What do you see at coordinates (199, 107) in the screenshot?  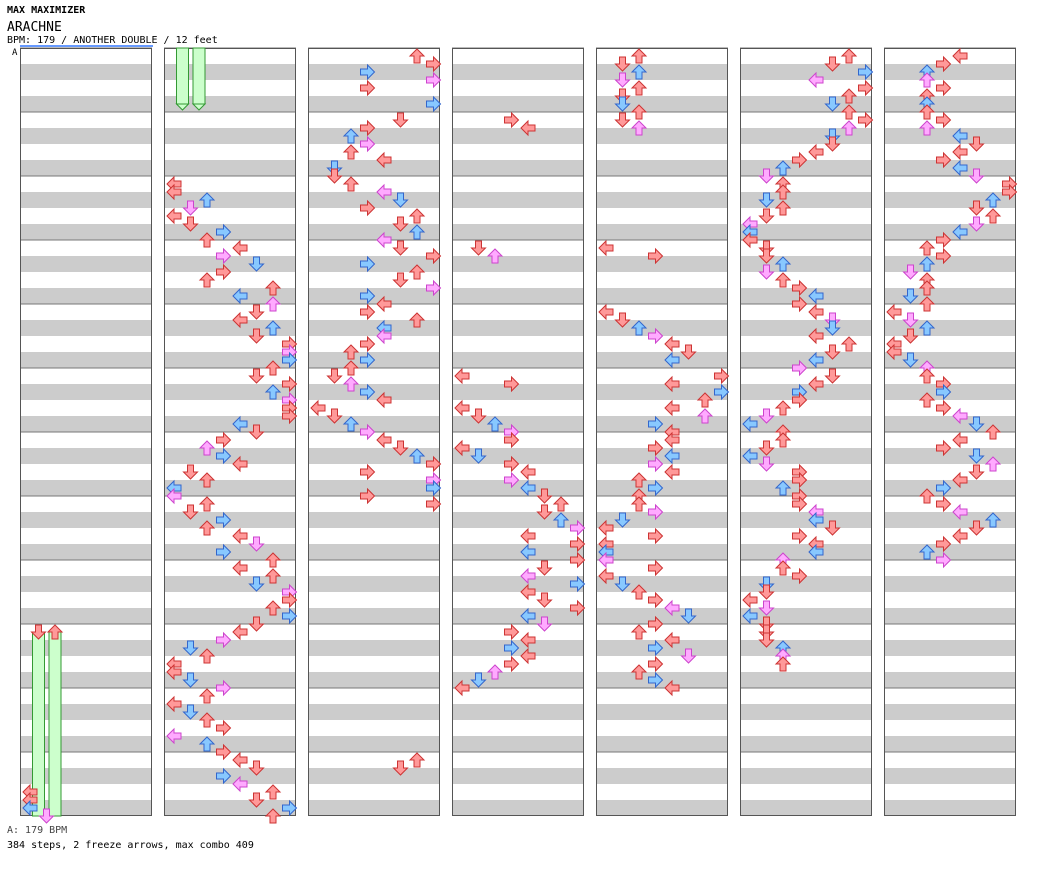 I see `freeze-tail` at bounding box center [199, 107].